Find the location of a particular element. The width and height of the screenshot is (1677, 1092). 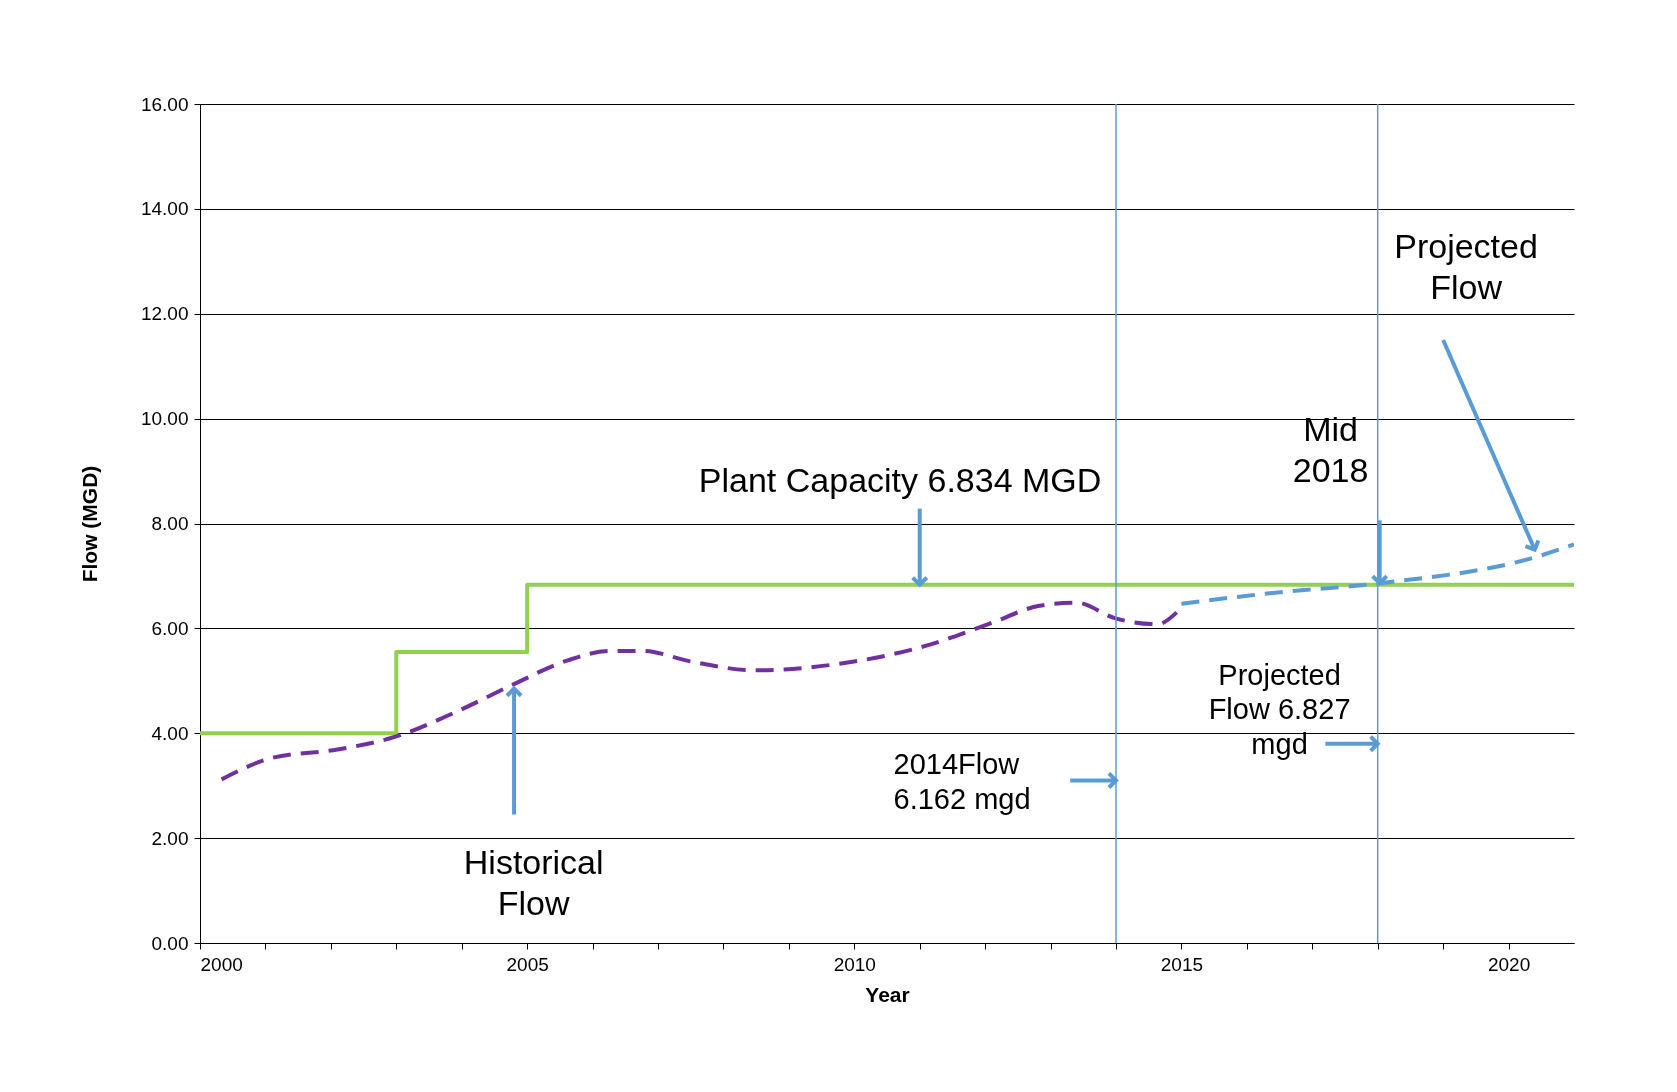

annotation: Historical Flow is located at coordinates (533, 883).